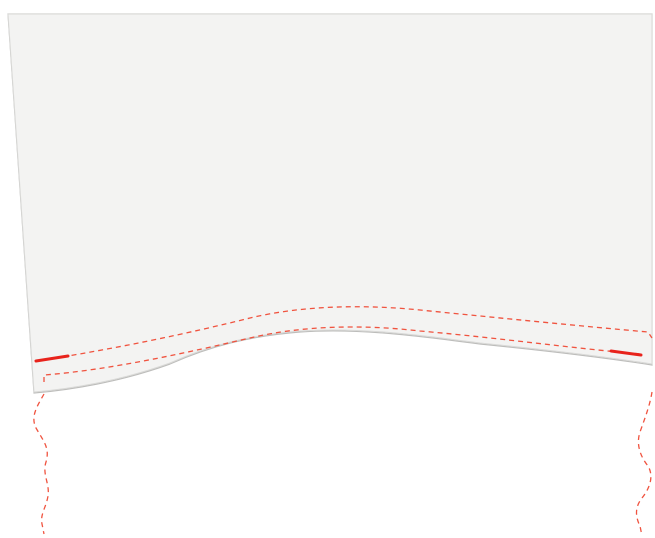  Describe the element at coordinates (41, 464) in the screenshot. I see `left-trailing-dashed-curve` at that location.